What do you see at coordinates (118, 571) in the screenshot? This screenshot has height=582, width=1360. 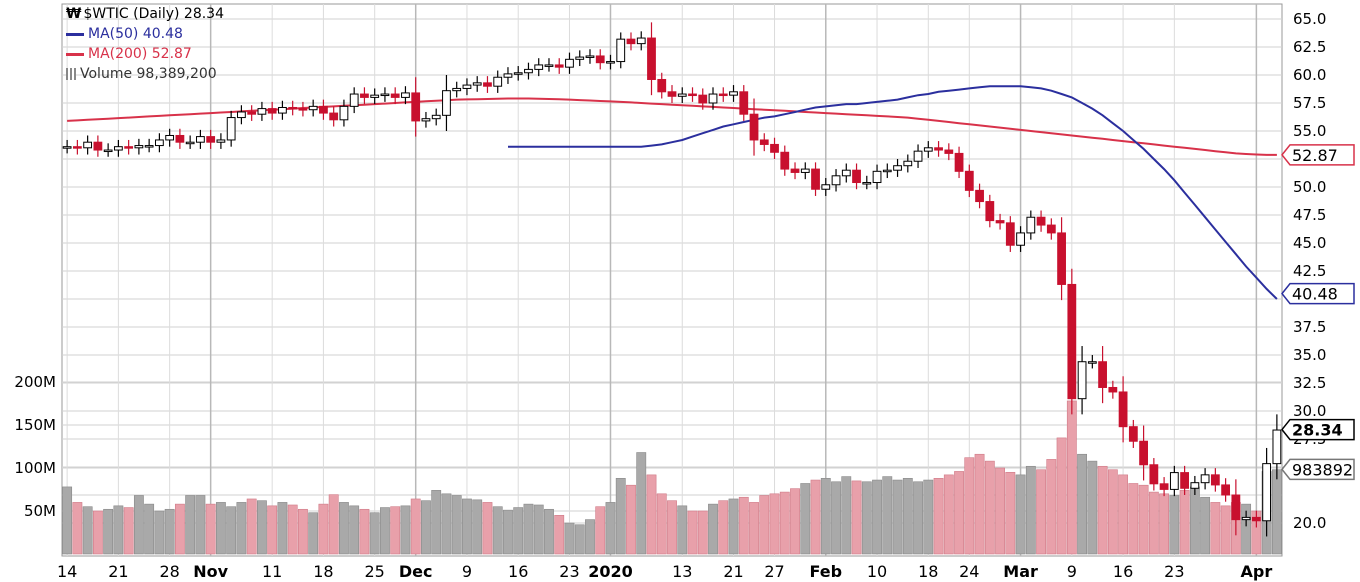 I see `x-tick-label: 21` at bounding box center [118, 571].